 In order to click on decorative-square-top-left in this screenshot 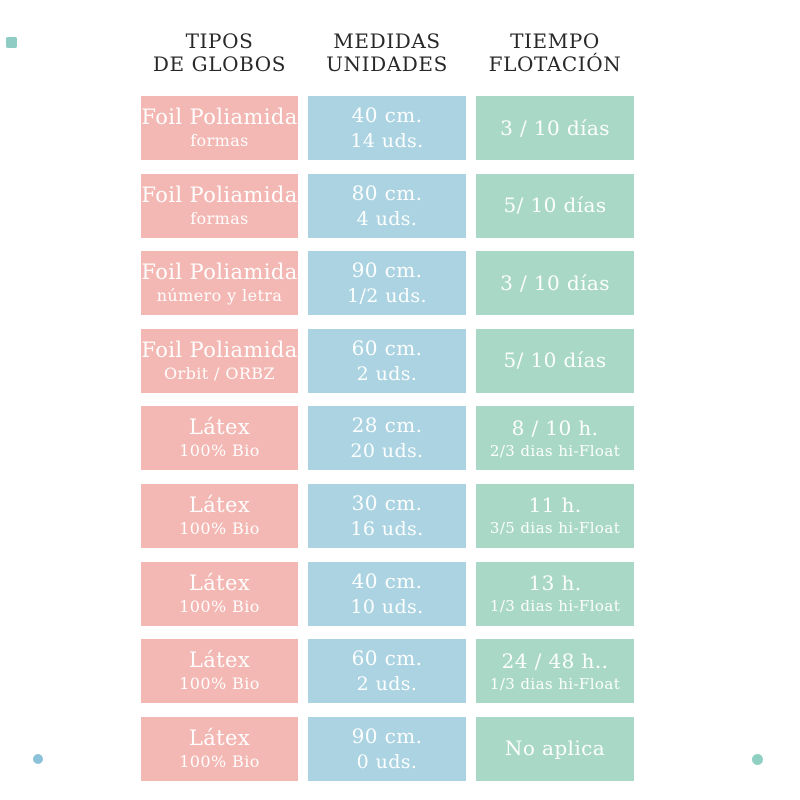, I will do `click(11, 42)`.